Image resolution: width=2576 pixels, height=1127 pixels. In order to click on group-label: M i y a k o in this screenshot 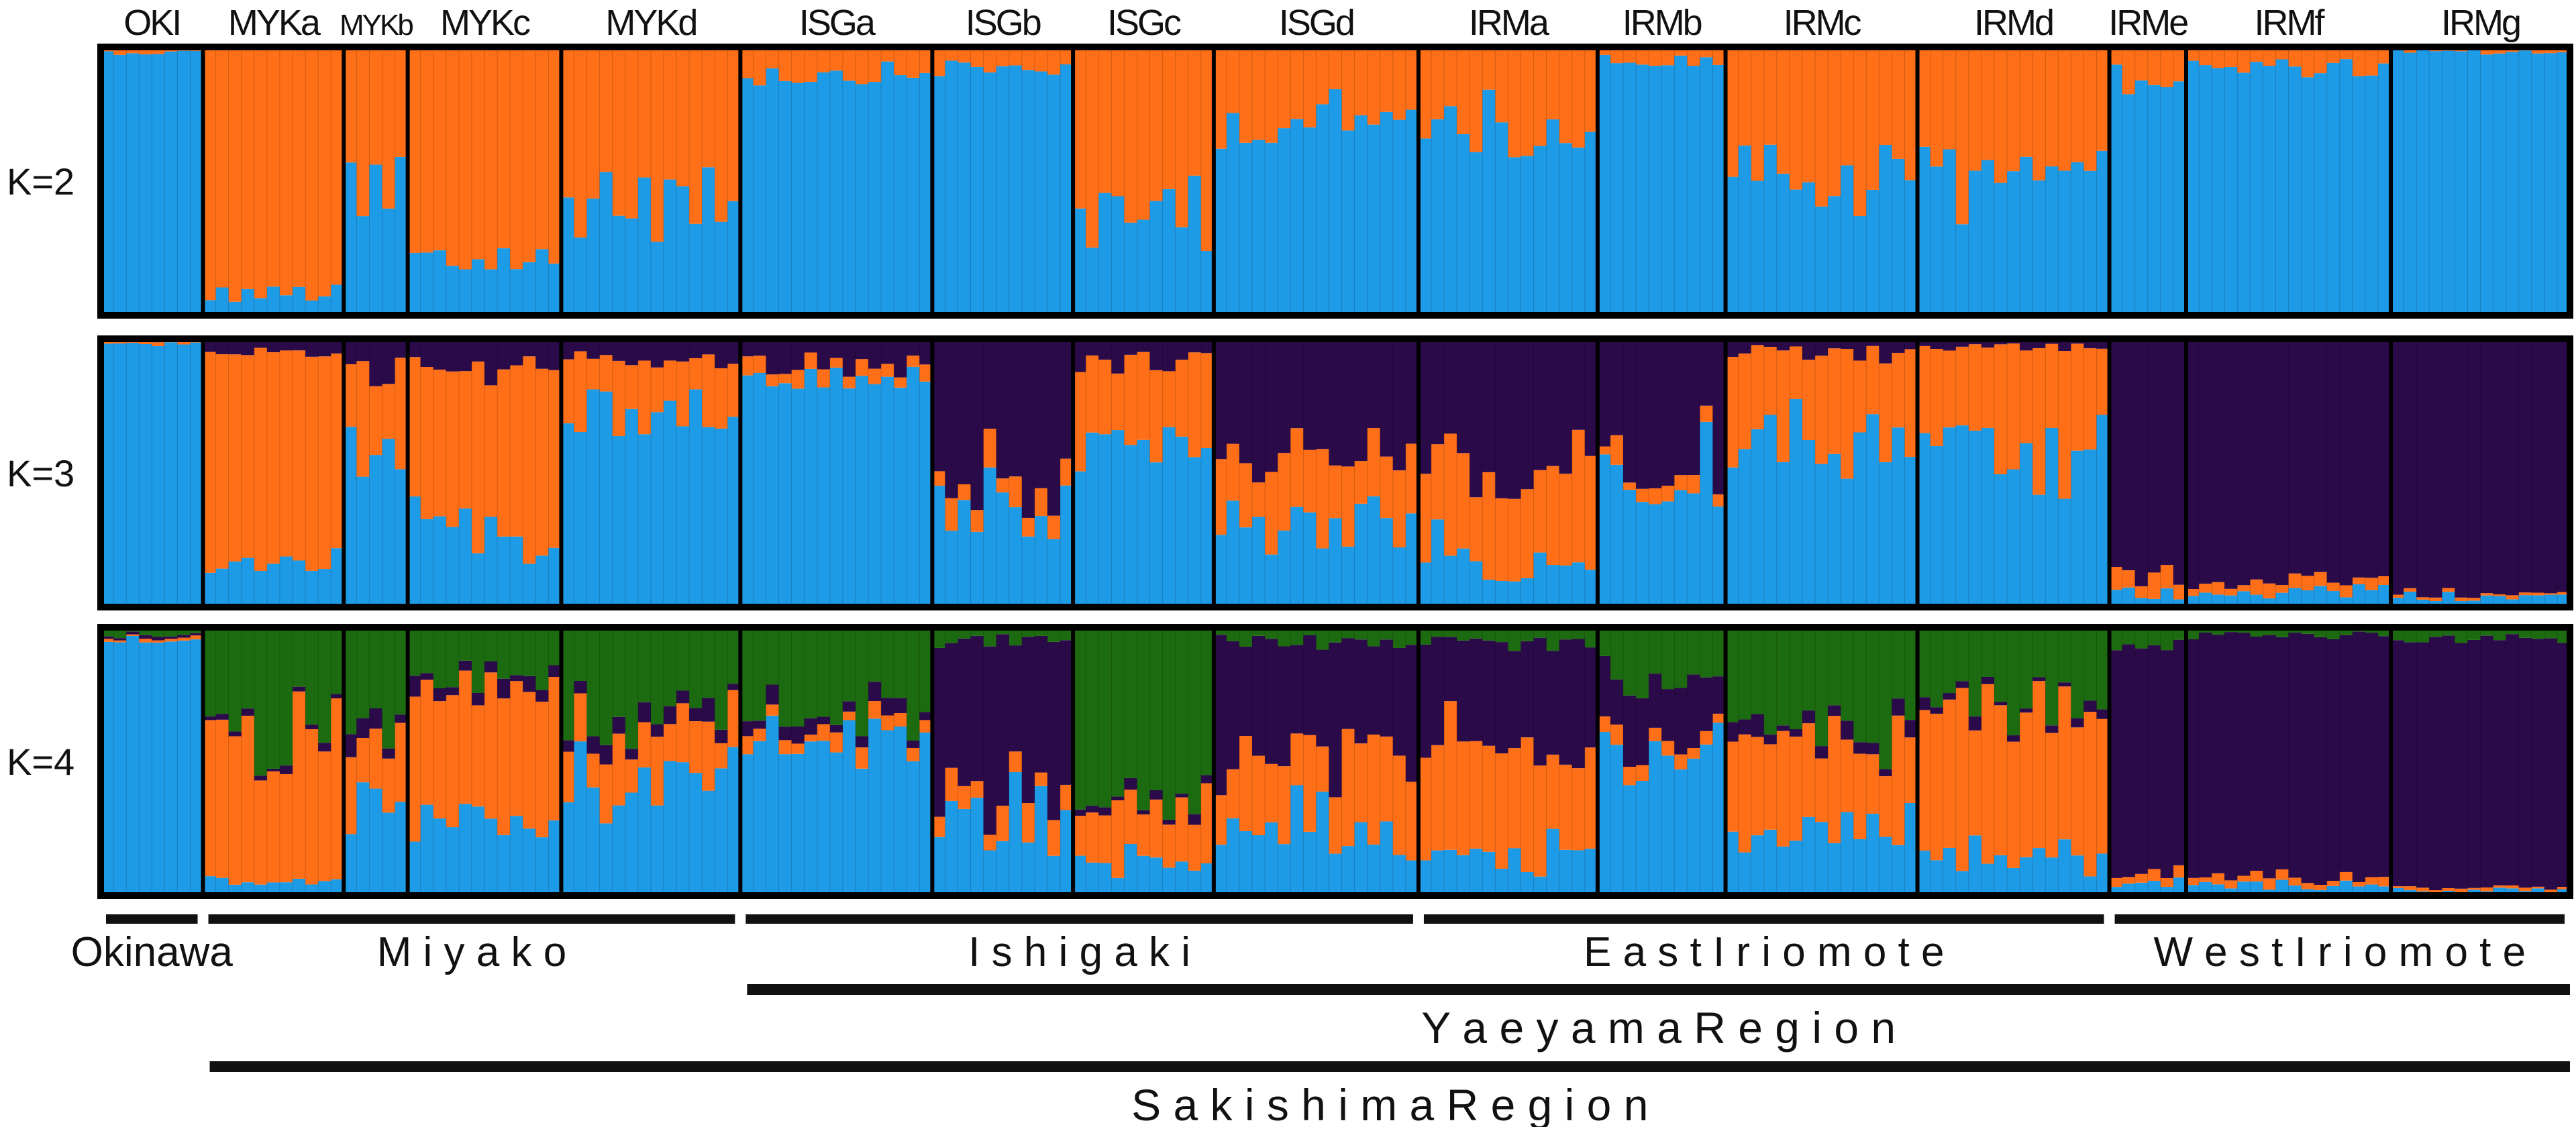, I will do `click(472, 952)`.